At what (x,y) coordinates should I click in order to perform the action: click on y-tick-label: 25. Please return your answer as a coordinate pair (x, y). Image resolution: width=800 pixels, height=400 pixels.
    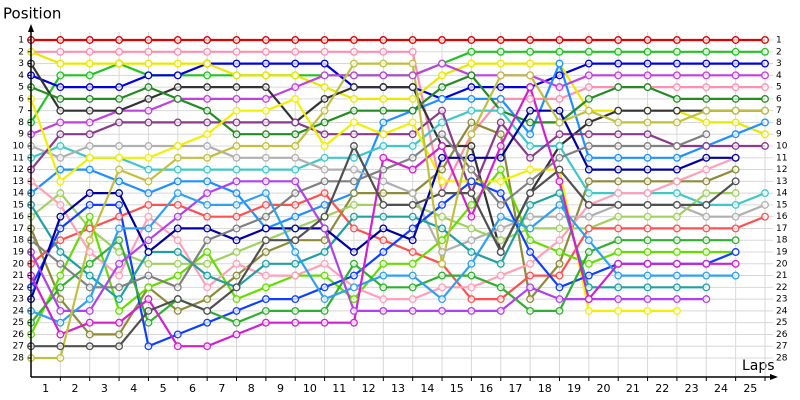
    Looking at the image, I should click on (18, 323).